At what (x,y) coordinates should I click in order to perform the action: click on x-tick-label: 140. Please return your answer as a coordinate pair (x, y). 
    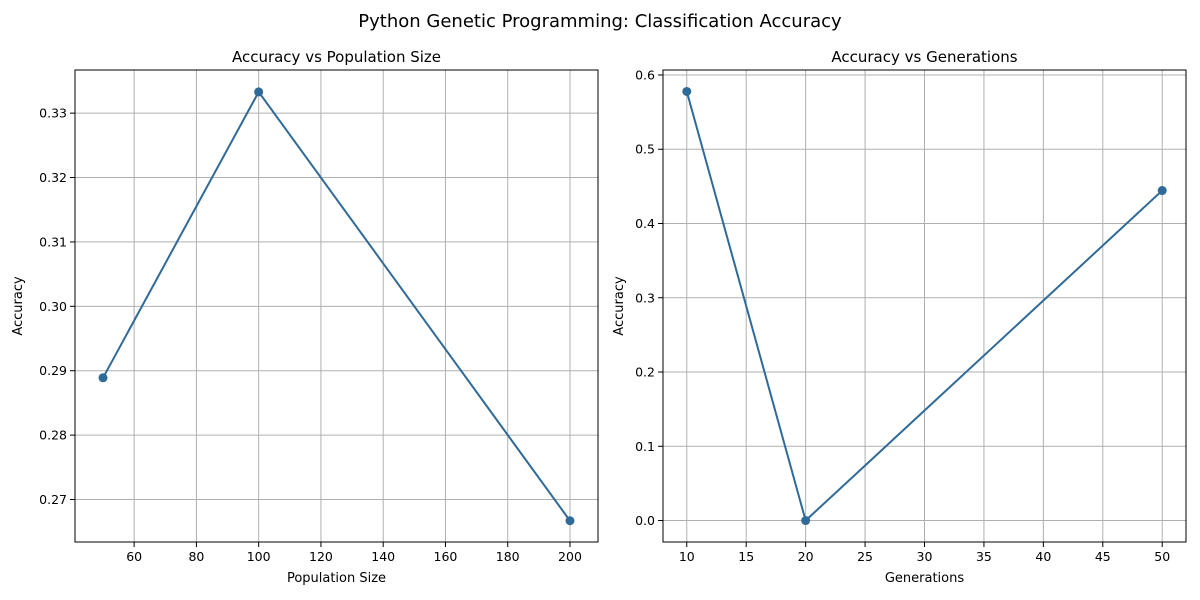
    Looking at the image, I should click on (383, 556).